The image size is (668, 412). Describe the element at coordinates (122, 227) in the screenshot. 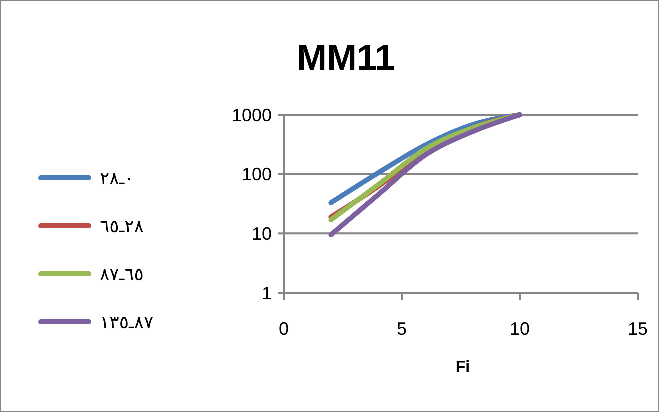

I see `legend-label: ٦٥ـ٢٨` at that location.